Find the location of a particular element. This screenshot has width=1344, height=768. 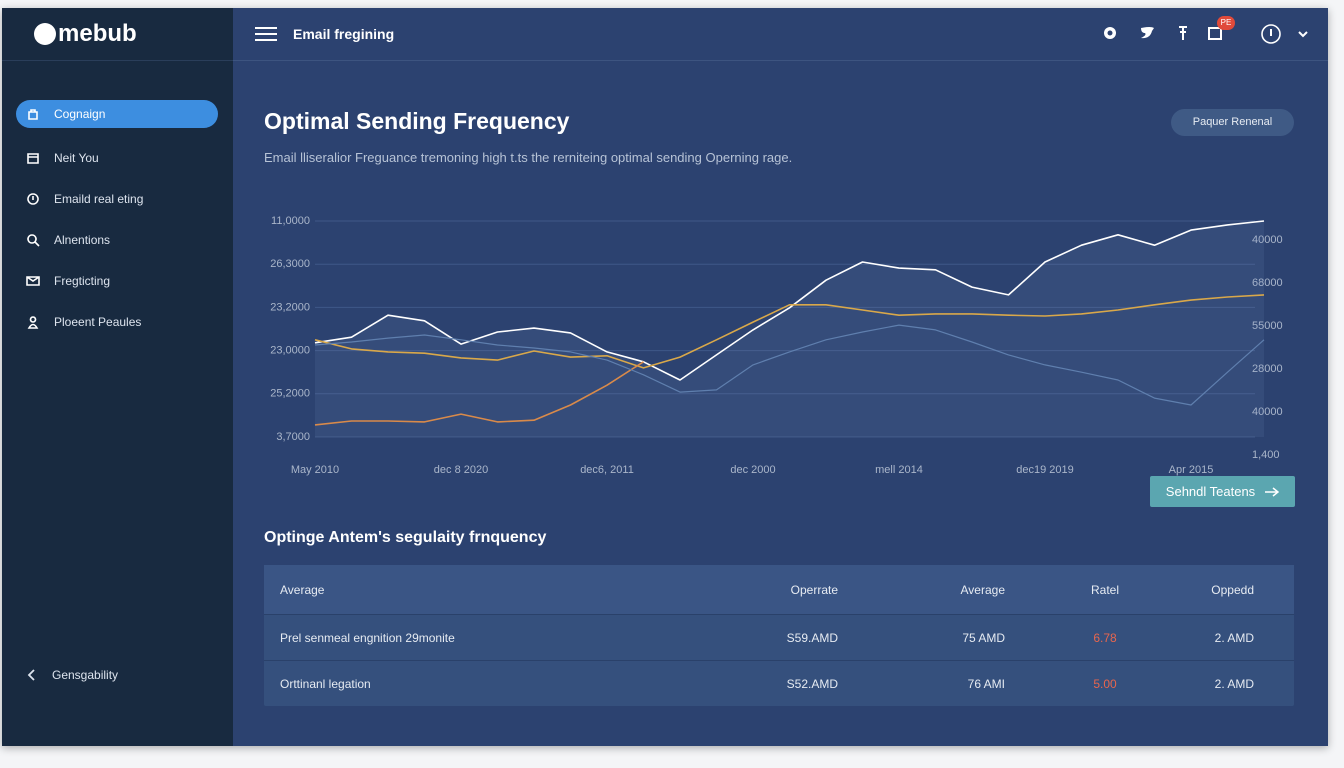

topbar: Email fregining PE is located at coordinates (780, 34).